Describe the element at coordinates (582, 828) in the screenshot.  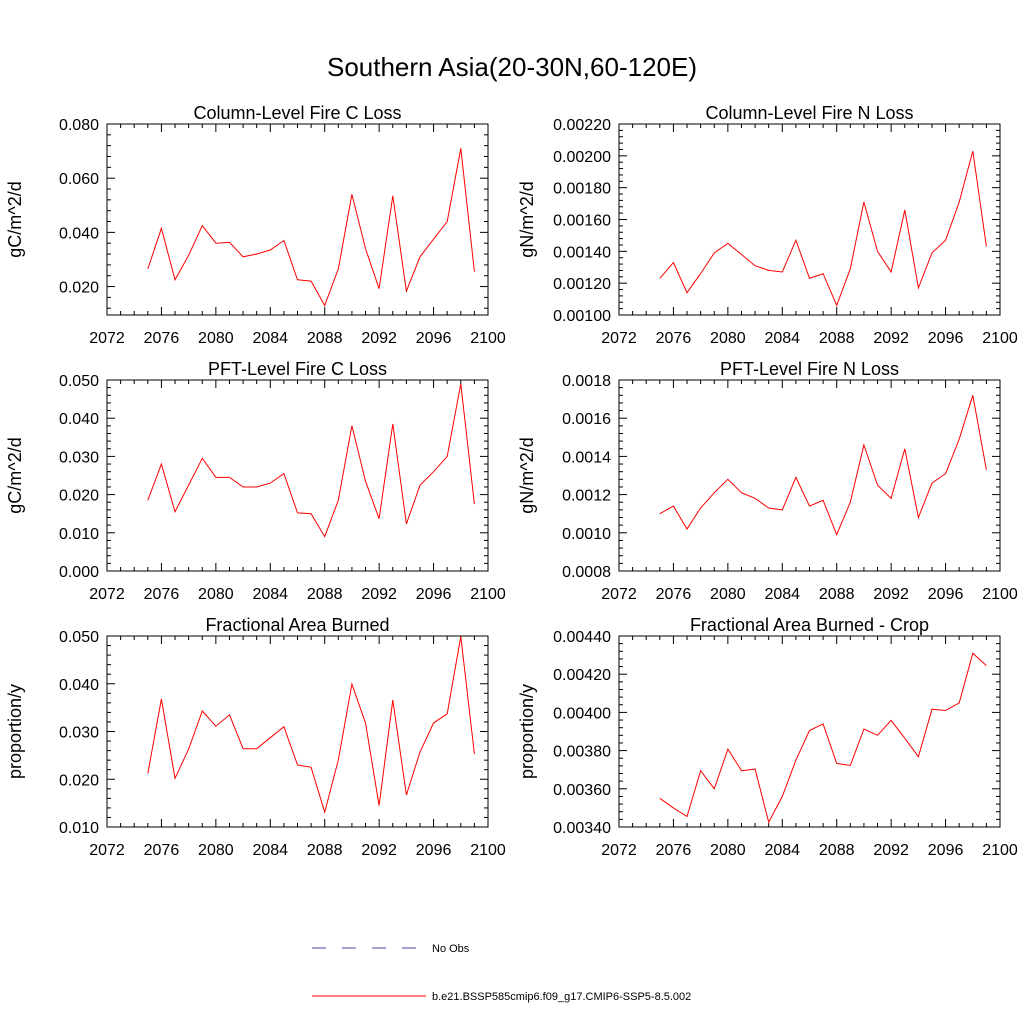
I see `y-tick-label: 0.00340` at that location.